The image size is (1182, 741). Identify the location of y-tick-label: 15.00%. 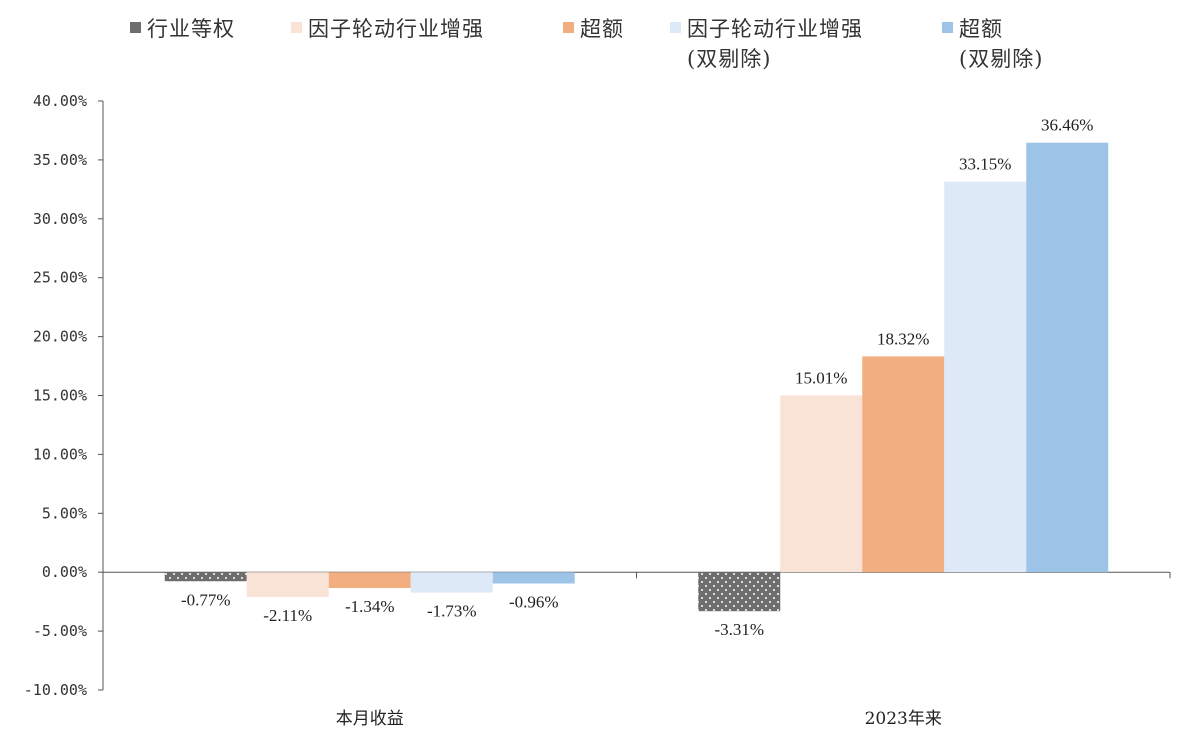
(60, 396).